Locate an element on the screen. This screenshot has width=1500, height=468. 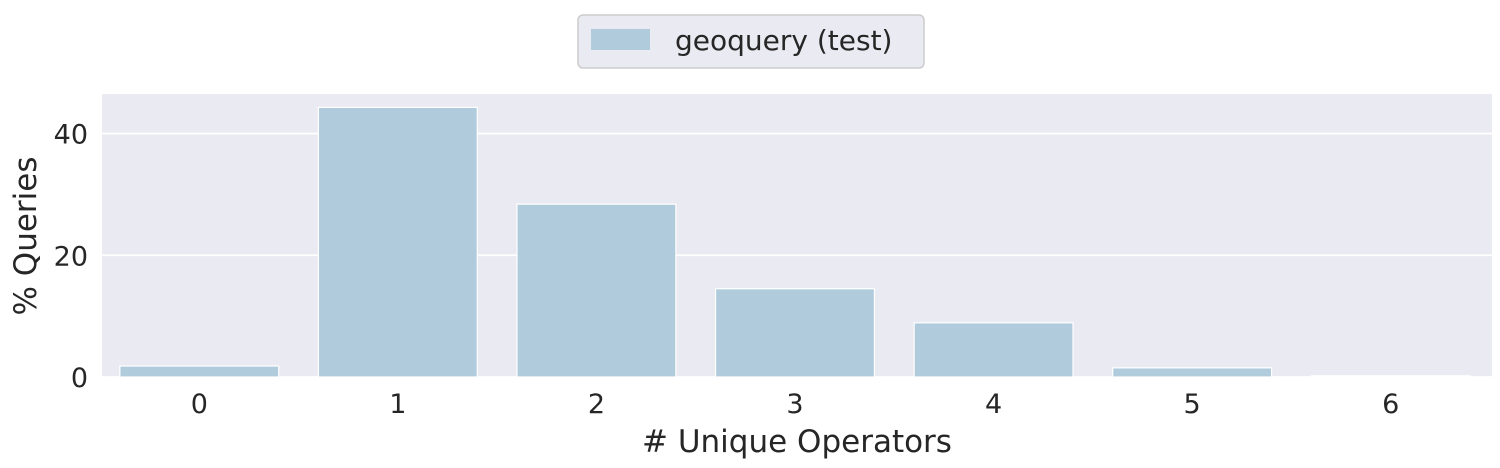
y-tick-label: 40 is located at coordinates (71, 135).